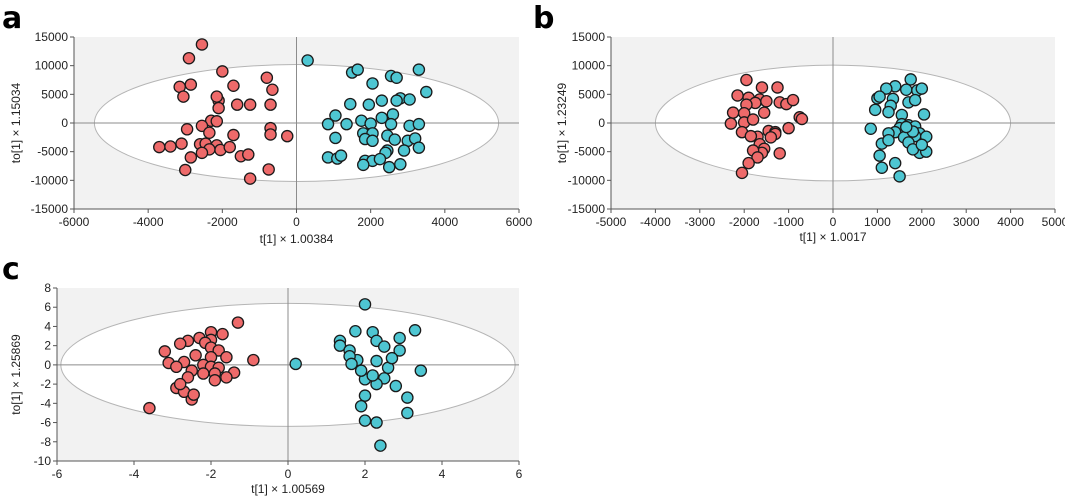  I want to click on x-tick-label: 5000, so click(1053, 222).